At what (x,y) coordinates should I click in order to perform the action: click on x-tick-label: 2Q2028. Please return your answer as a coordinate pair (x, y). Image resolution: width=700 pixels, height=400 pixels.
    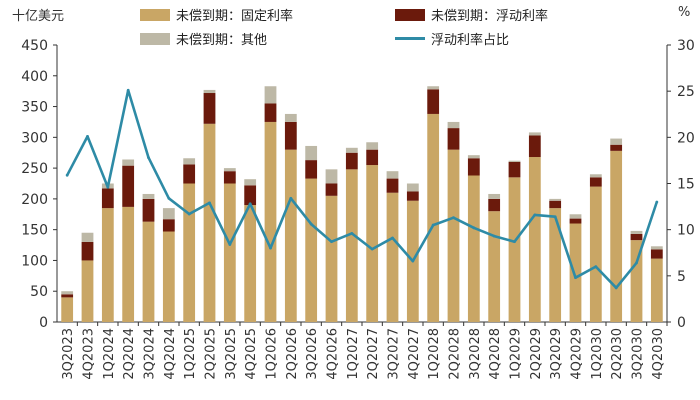
    Looking at the image, I should click on (455, 354).